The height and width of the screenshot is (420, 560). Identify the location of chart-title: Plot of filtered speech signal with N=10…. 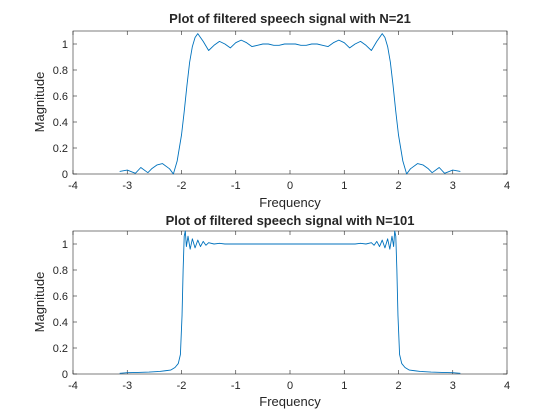
(290, 220).